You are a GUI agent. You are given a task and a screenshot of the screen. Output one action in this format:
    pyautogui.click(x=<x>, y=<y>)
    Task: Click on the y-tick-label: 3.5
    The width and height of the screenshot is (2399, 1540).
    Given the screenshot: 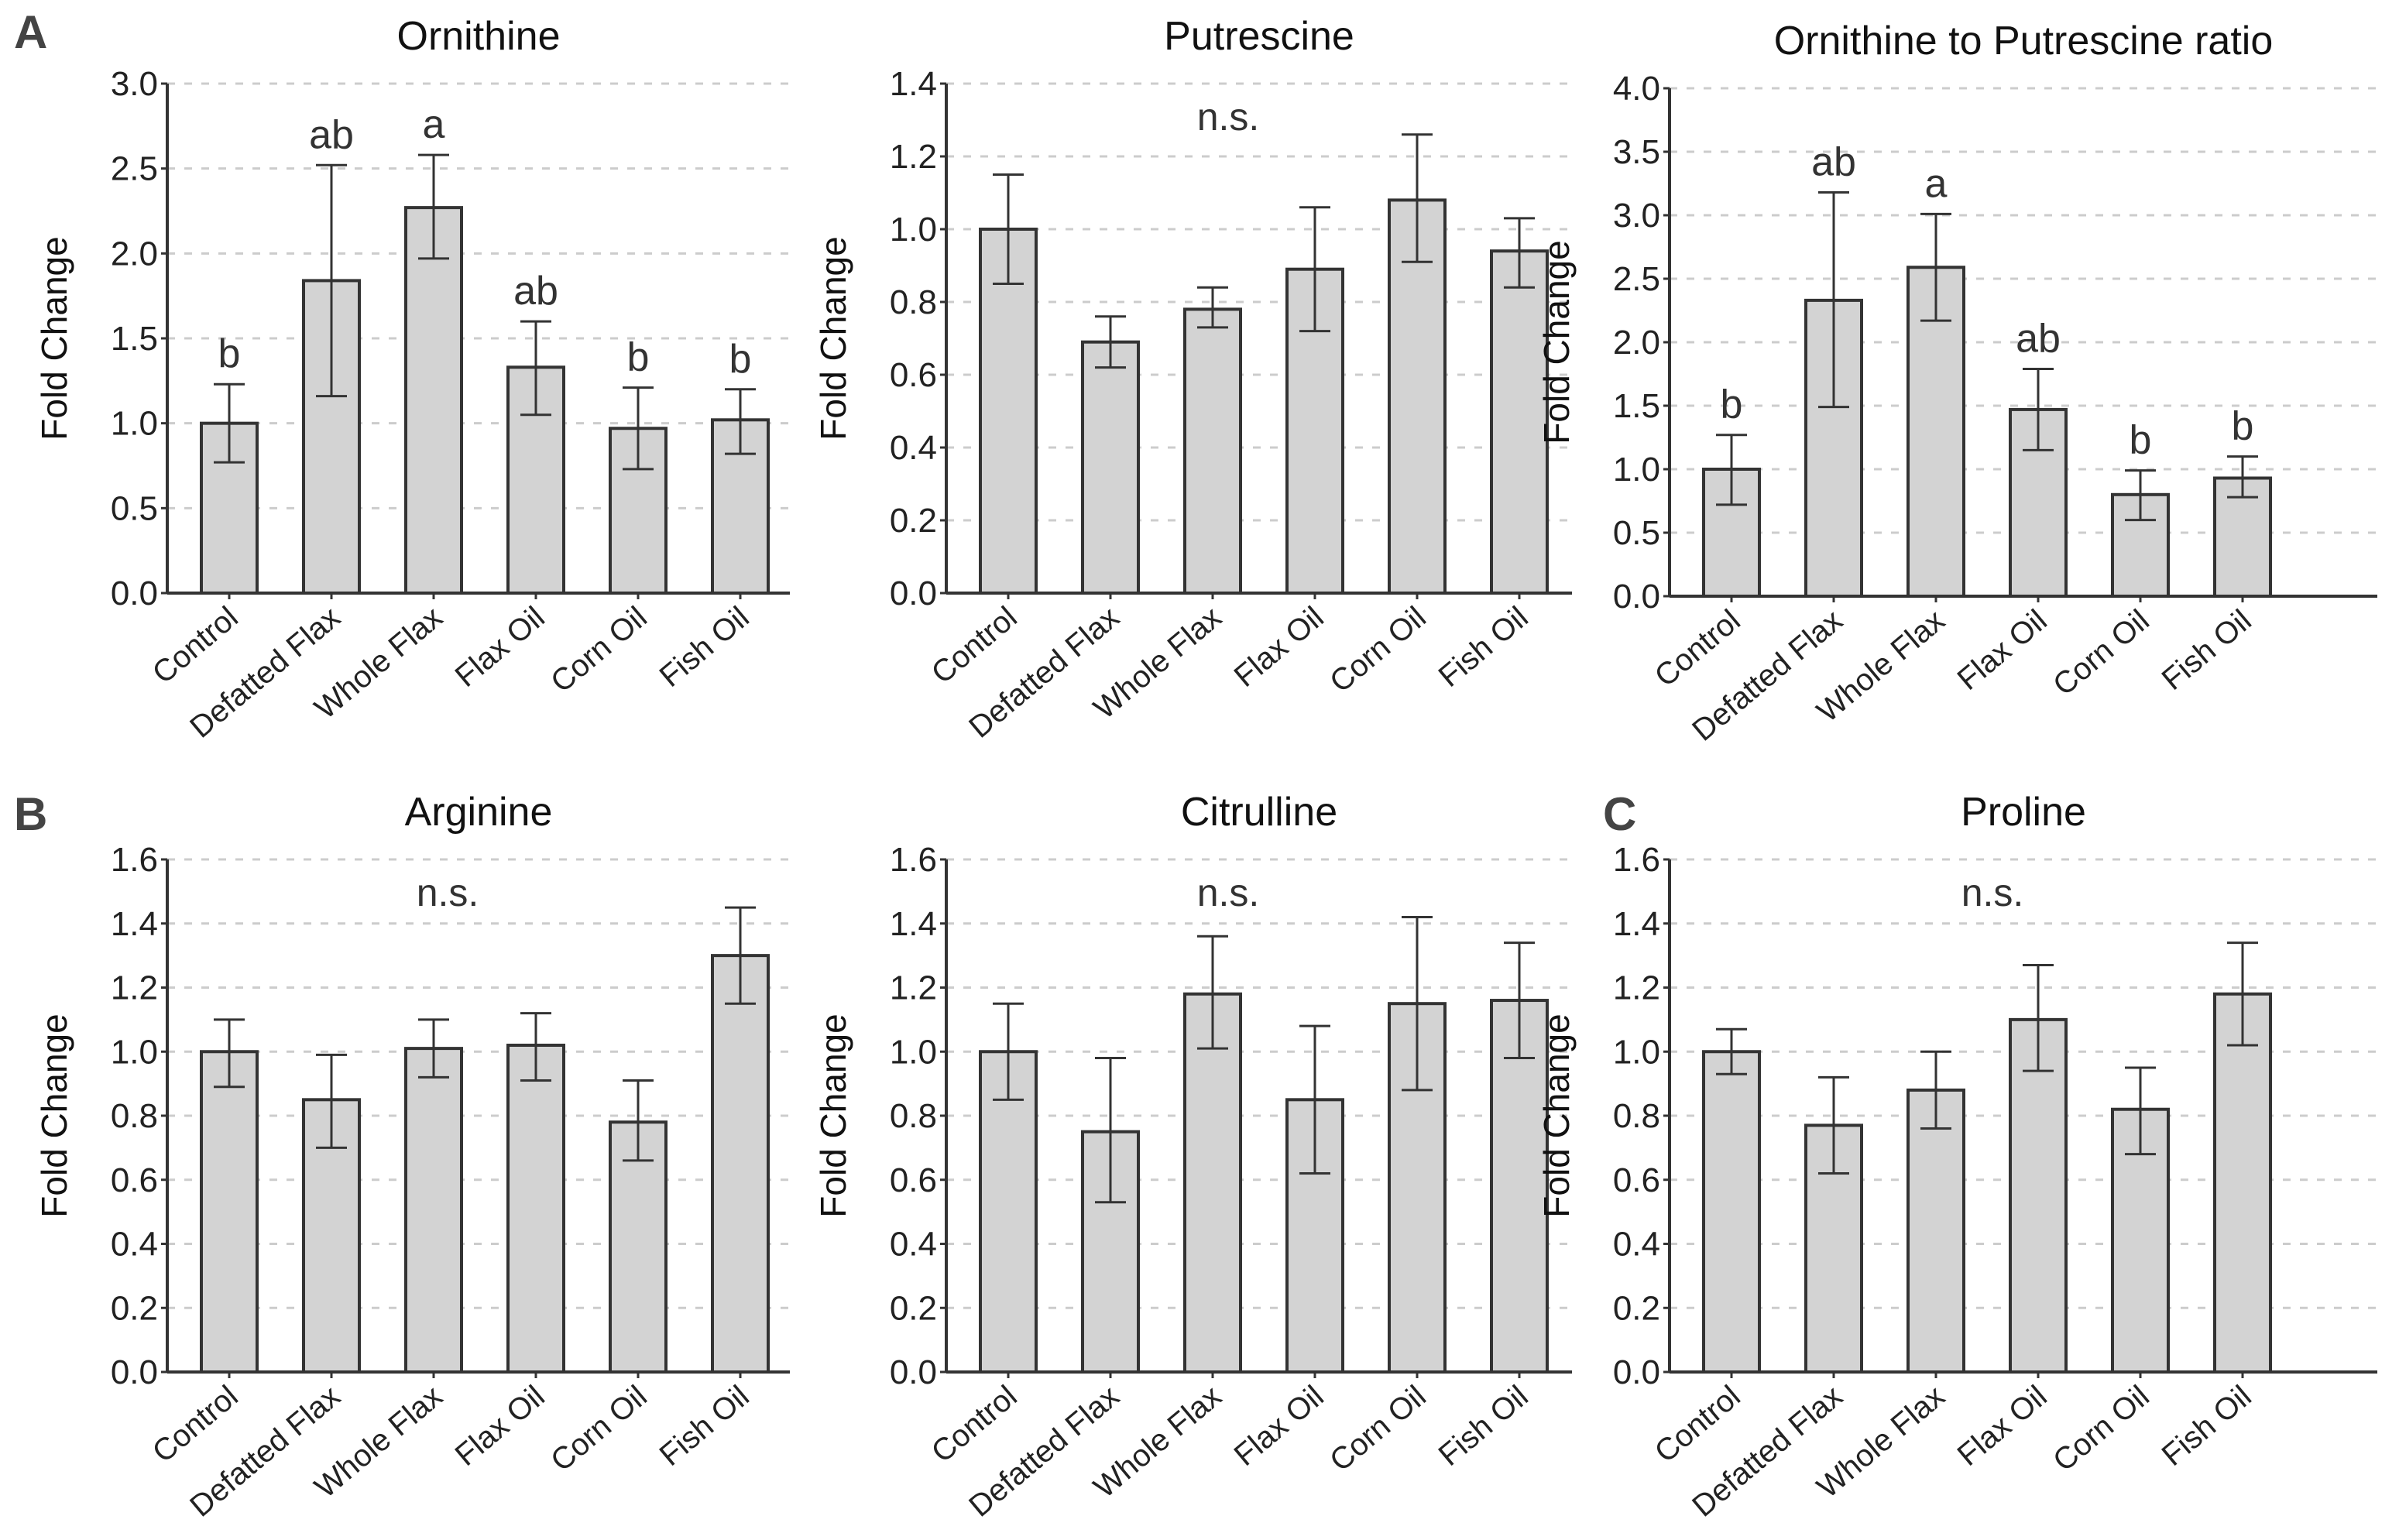 What is the action you would take?
    pyautogui.click(x=1636, y=152)
    